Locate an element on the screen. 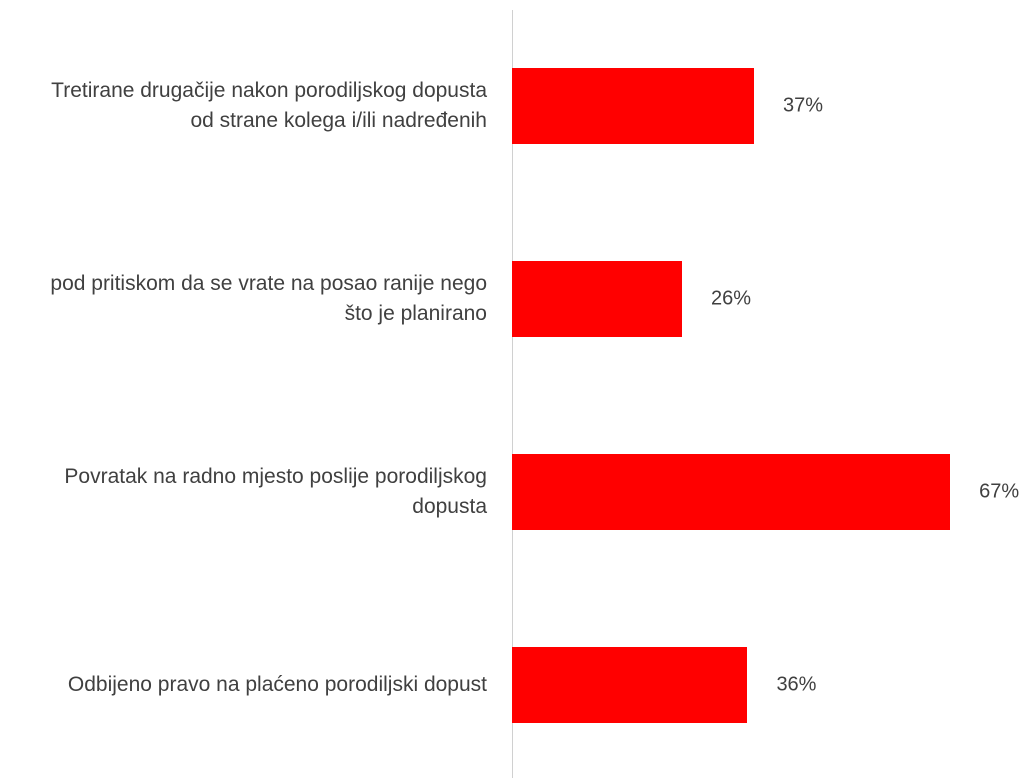 The image size is (1028, 778). value-label: 36% is located at coordinates (796, 684).